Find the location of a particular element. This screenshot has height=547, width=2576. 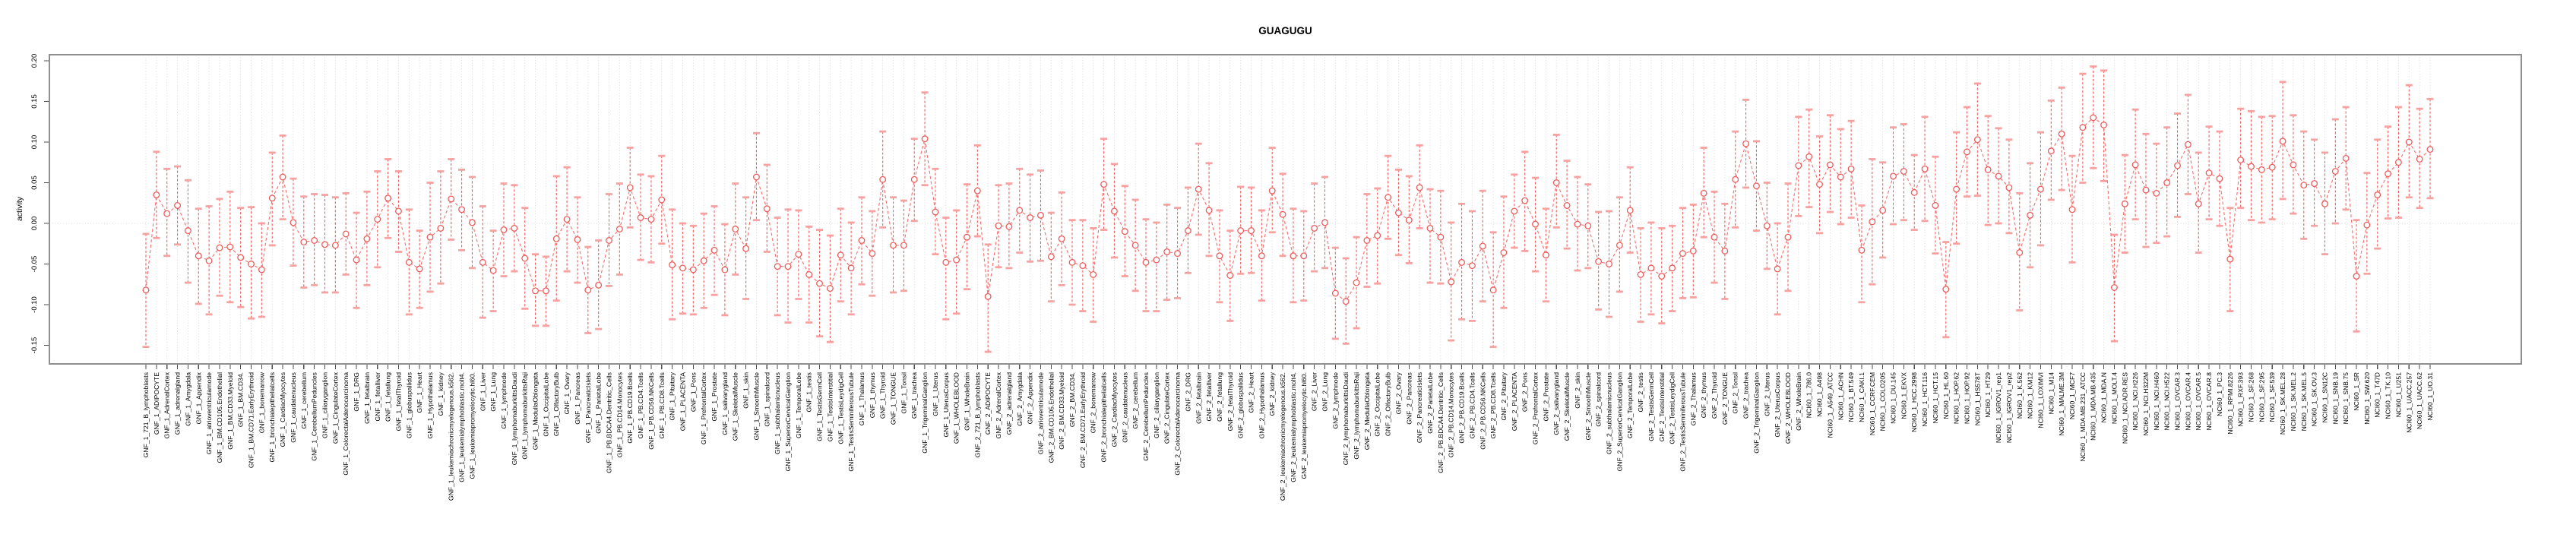

x-axis-label: GNF_2_SkeletalMuscle is located at coordinates (1567, 406).